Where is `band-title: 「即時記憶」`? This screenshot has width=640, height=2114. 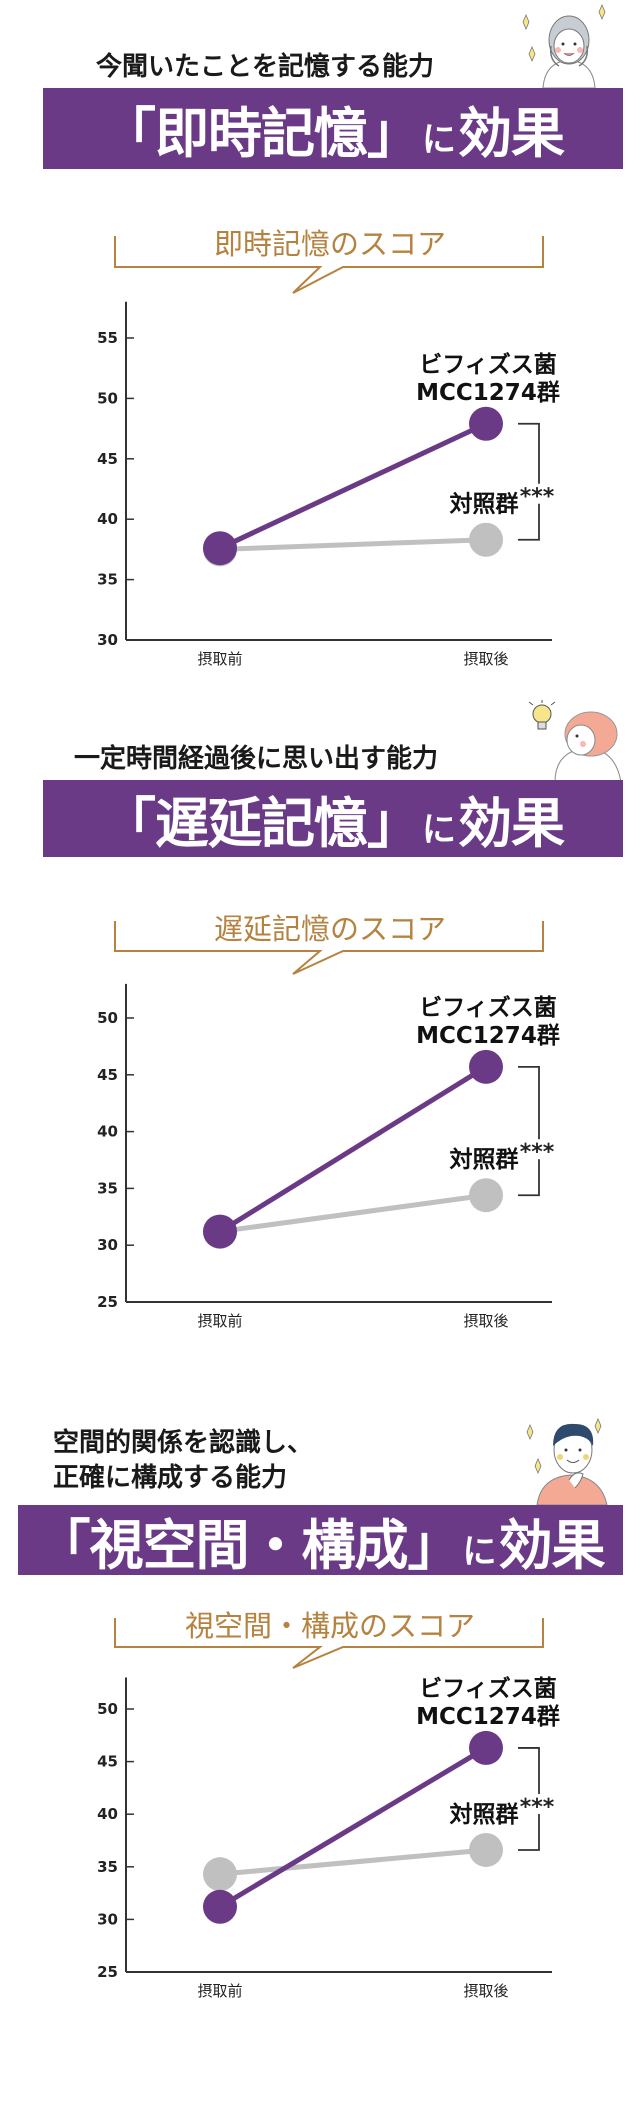
band-title: 「即時記憶」 is located at coordinates (261, 133).